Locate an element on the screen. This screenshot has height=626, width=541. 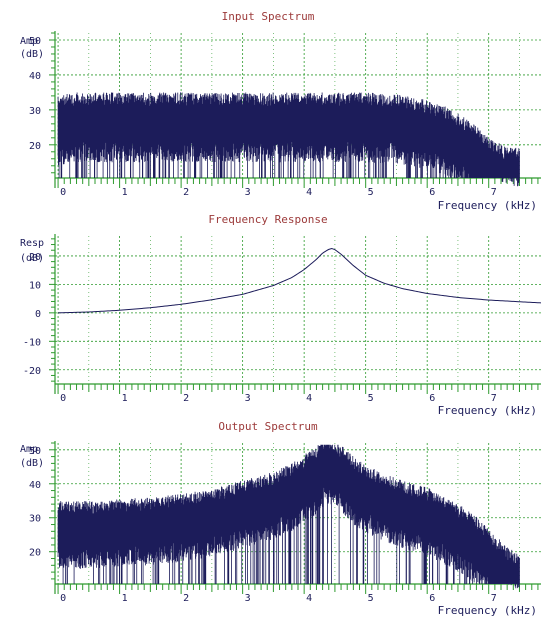
y-tick-label: 10 is located at coordinates (35, 285).